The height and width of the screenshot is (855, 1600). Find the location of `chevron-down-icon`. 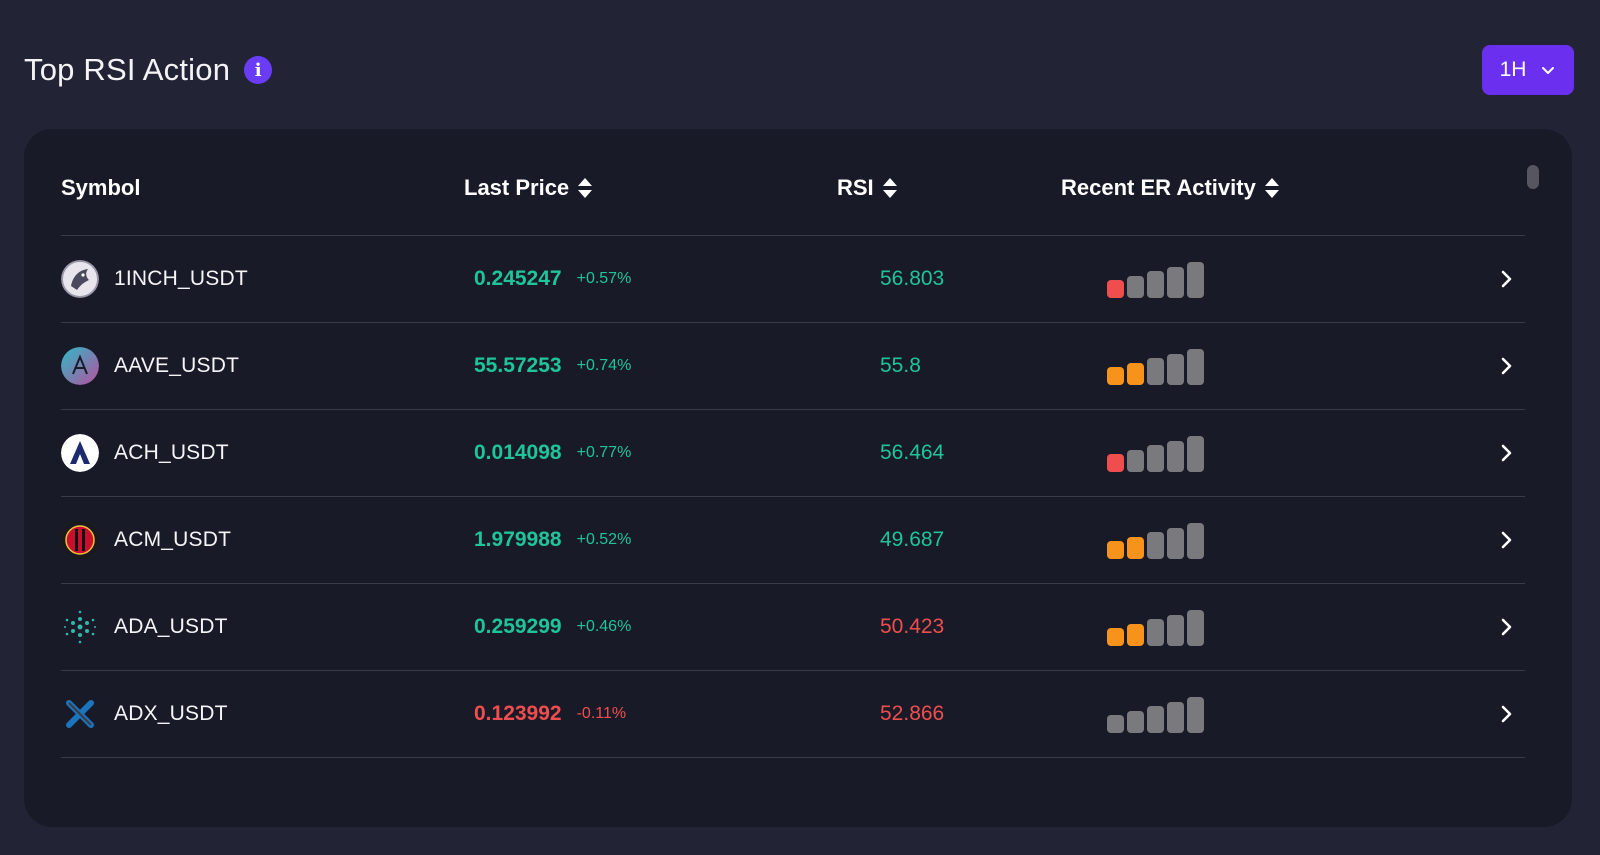

chevron-down-icon is located at coordinates (1548, 70).